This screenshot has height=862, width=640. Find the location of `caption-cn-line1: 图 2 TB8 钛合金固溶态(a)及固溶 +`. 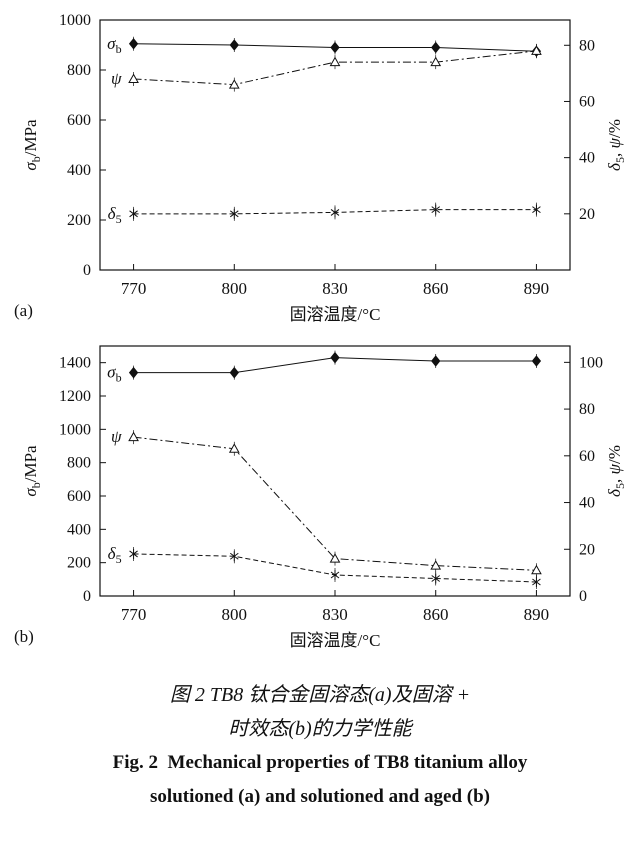

caption-cn-line1: 图 2 TB8 钛合金固溶态(a)及固溶 + is located at coordinates (320, 695).